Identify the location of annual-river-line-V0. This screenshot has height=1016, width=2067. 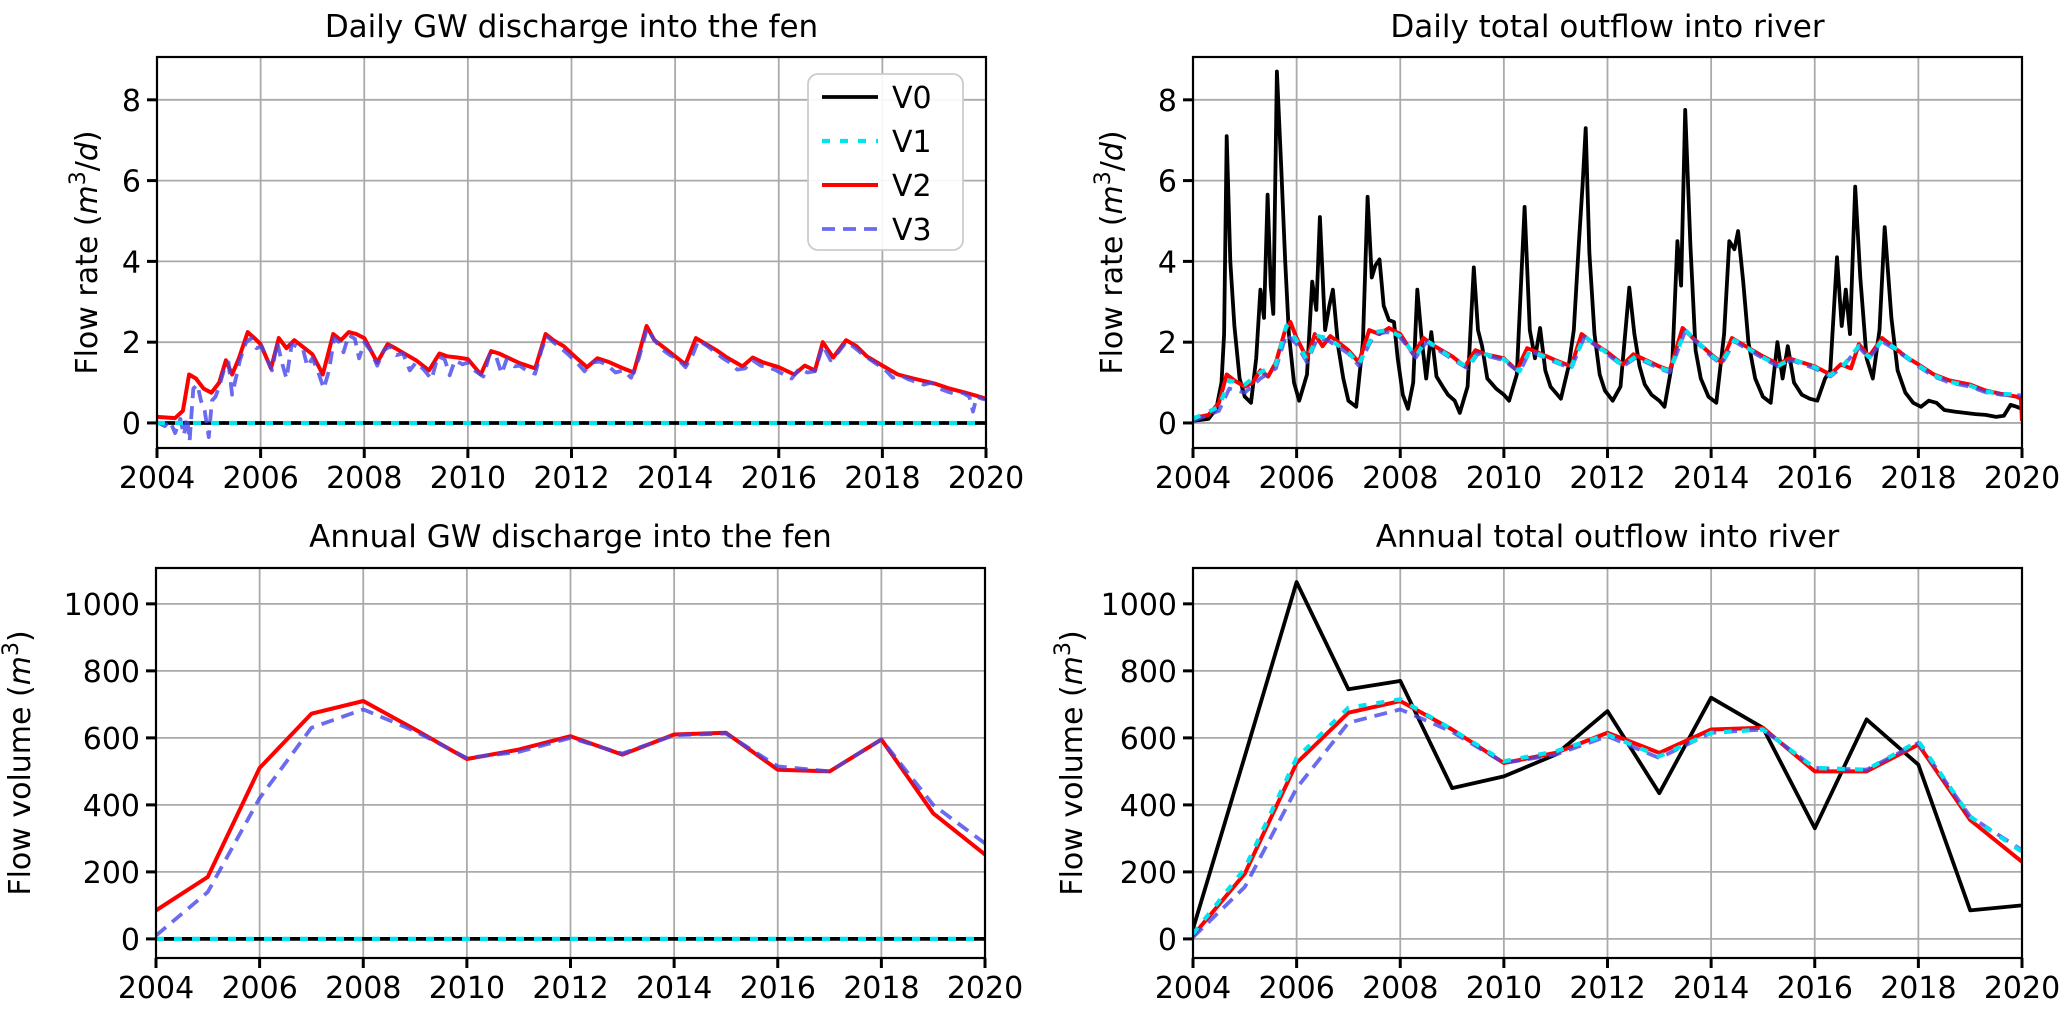
(1607, 755).